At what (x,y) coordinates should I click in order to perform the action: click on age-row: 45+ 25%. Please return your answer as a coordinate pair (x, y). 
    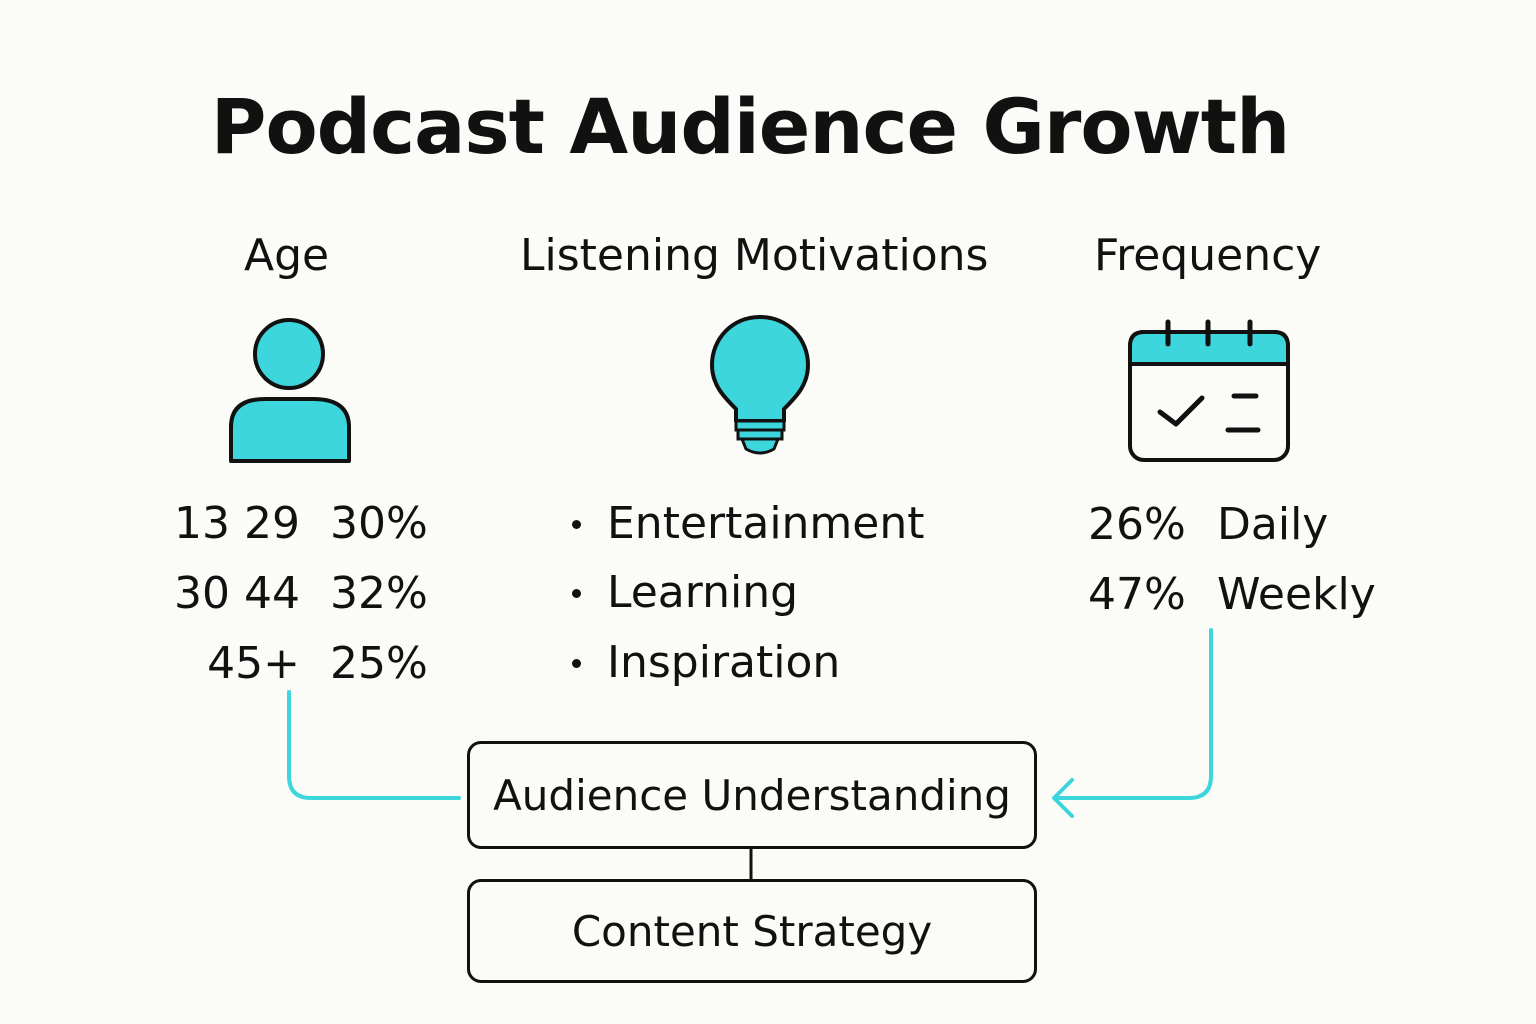
    Looking at the image, I should click on (768, 664).